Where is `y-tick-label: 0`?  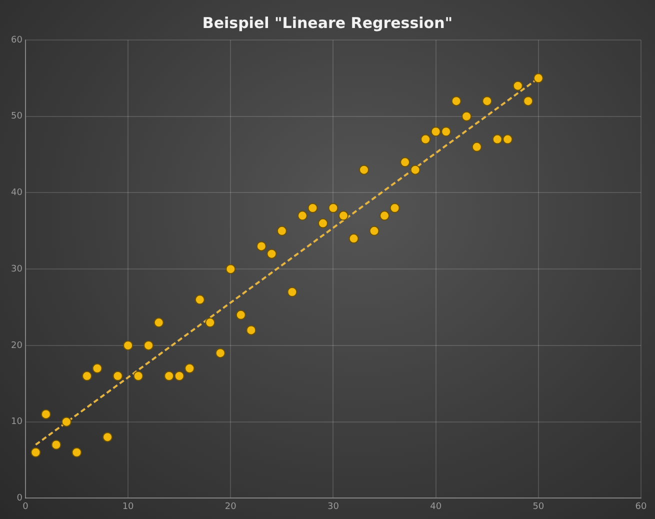
y-tick-label: 0 is located at coordinates (19, 499).